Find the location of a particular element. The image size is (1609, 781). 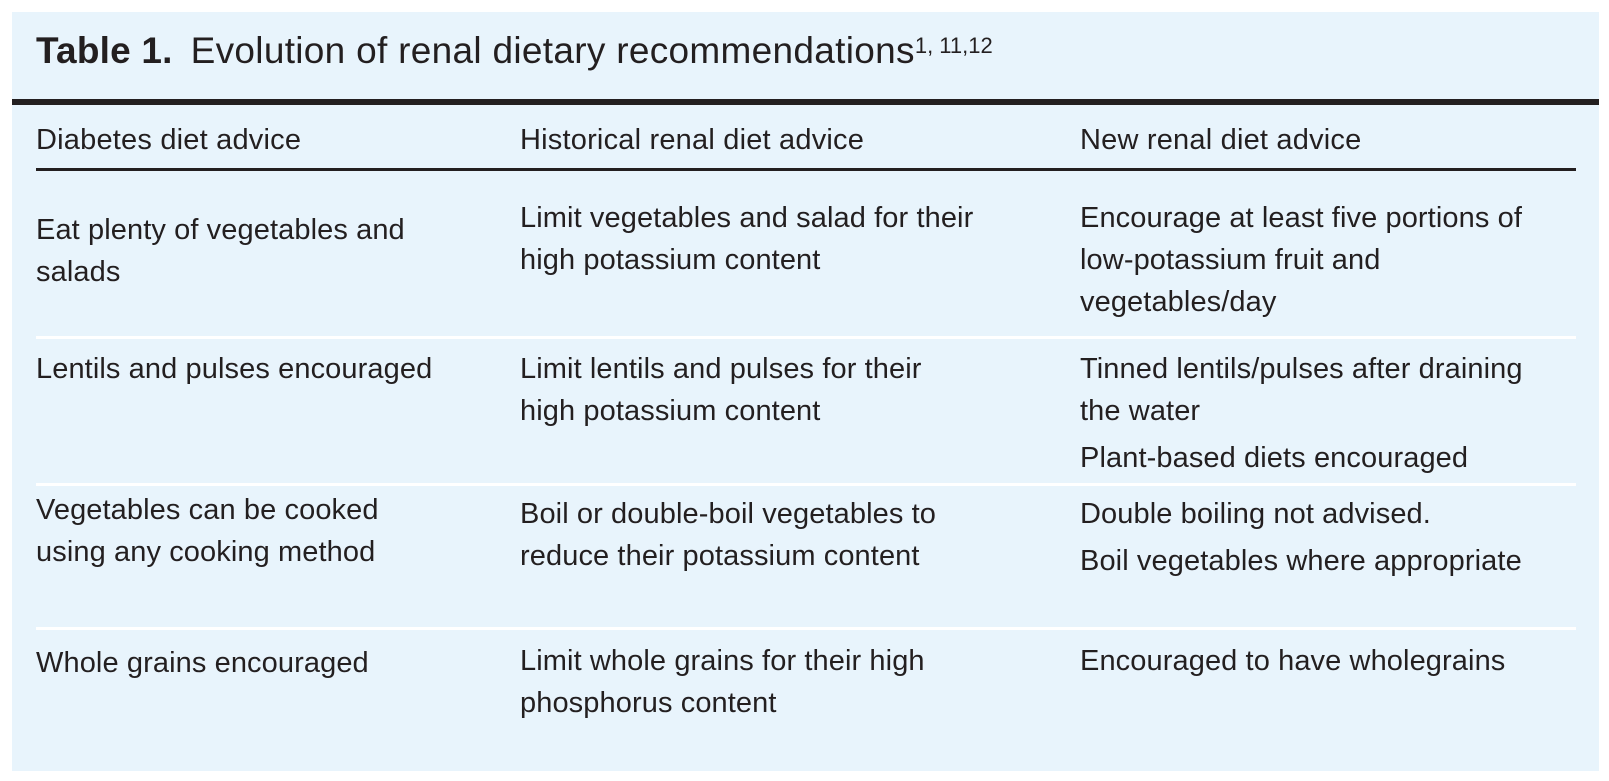

column-header-historical: Historical renal diet advice is located at coordinates (692, 140).